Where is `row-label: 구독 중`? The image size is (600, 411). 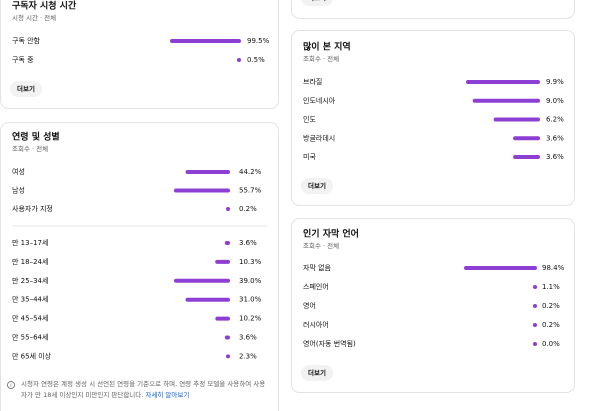 row-label: 구독 중 is located at coordinates (23, 60).